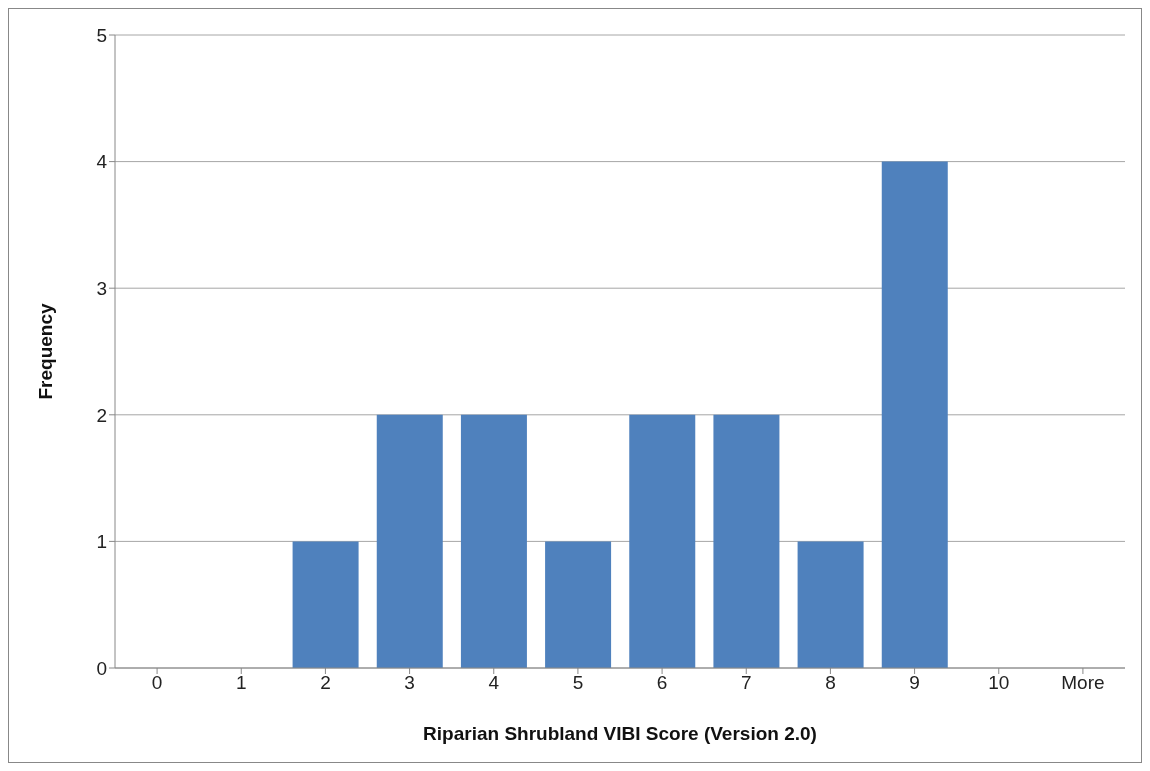  Describe the element at coordinates (914, 683) in the screenshot. I see `x-tick-label: 9` at that location.